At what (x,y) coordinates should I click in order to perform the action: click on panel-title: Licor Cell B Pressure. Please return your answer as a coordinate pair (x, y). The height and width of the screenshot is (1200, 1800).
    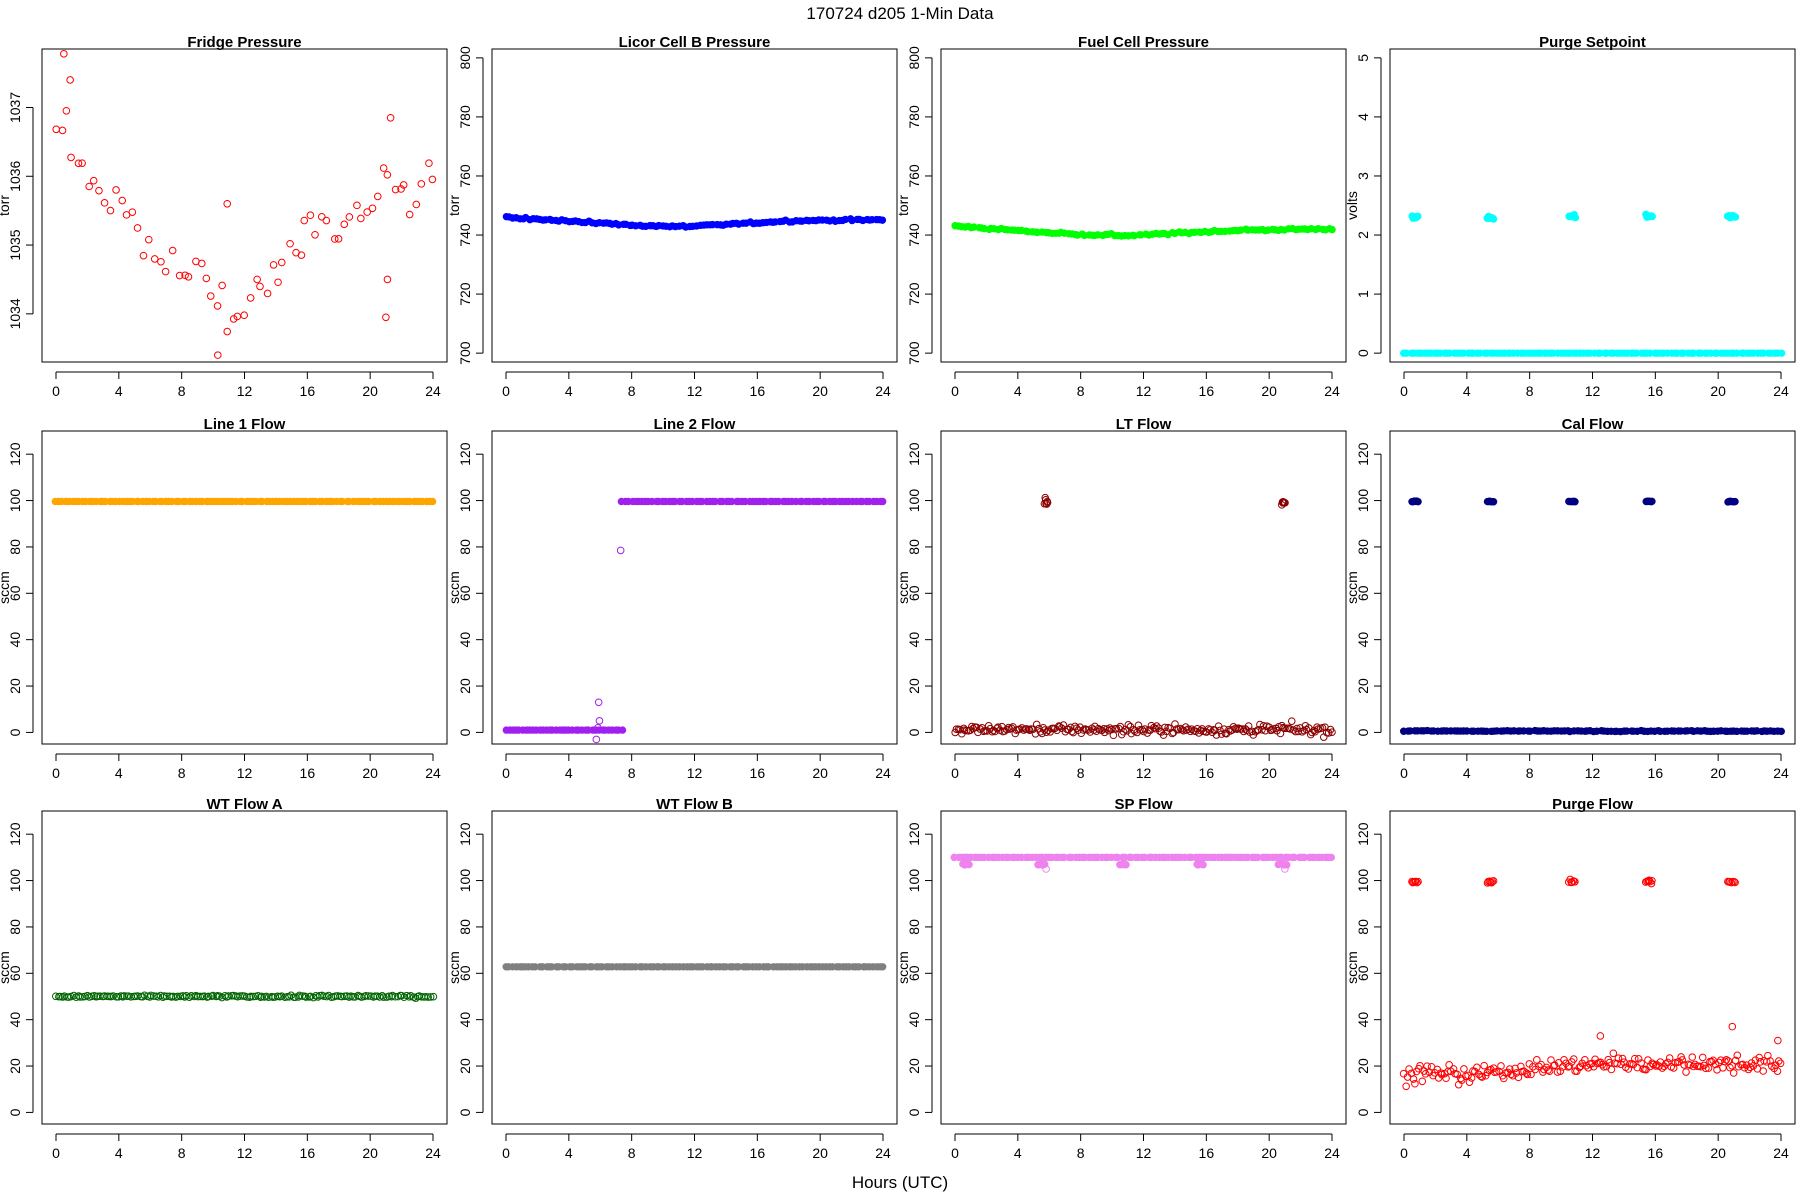
    Looking at the image, I should click on (695, 42).